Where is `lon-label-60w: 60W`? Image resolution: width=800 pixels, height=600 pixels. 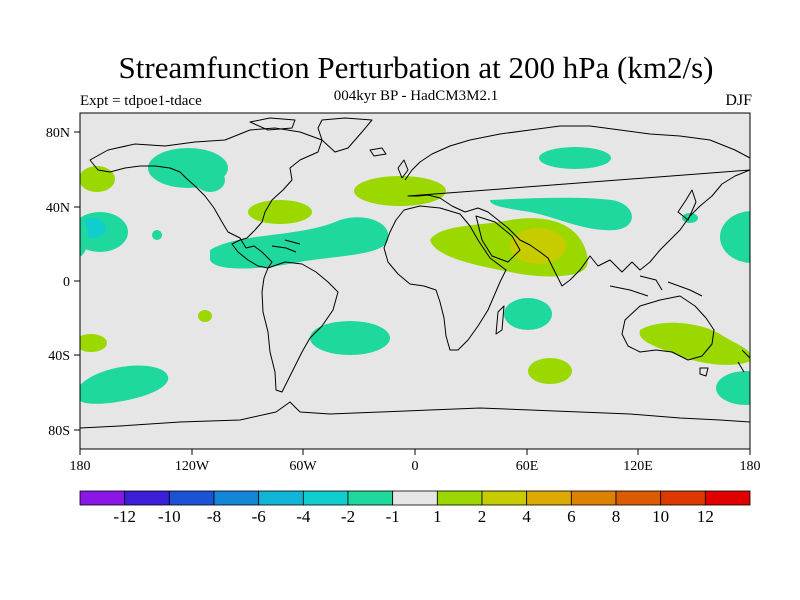 lon-label-60w: 60W is located at coordinates (303, 466).